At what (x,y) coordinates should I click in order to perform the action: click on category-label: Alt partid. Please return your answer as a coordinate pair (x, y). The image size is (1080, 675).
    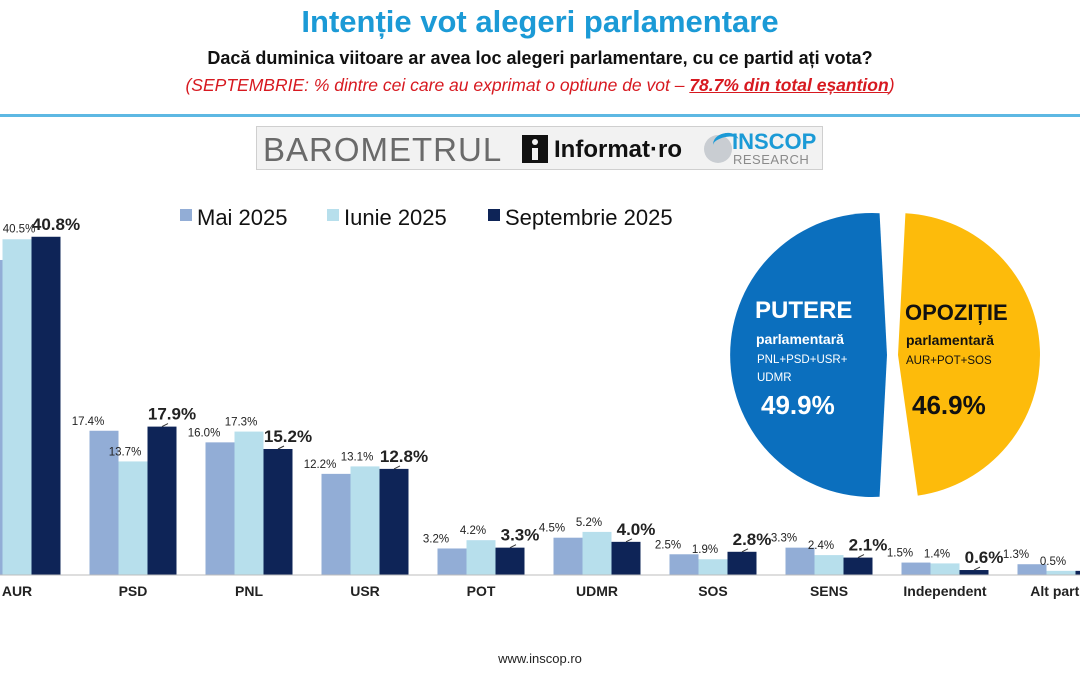
    Looking at the image, I should click on (1055, 591).